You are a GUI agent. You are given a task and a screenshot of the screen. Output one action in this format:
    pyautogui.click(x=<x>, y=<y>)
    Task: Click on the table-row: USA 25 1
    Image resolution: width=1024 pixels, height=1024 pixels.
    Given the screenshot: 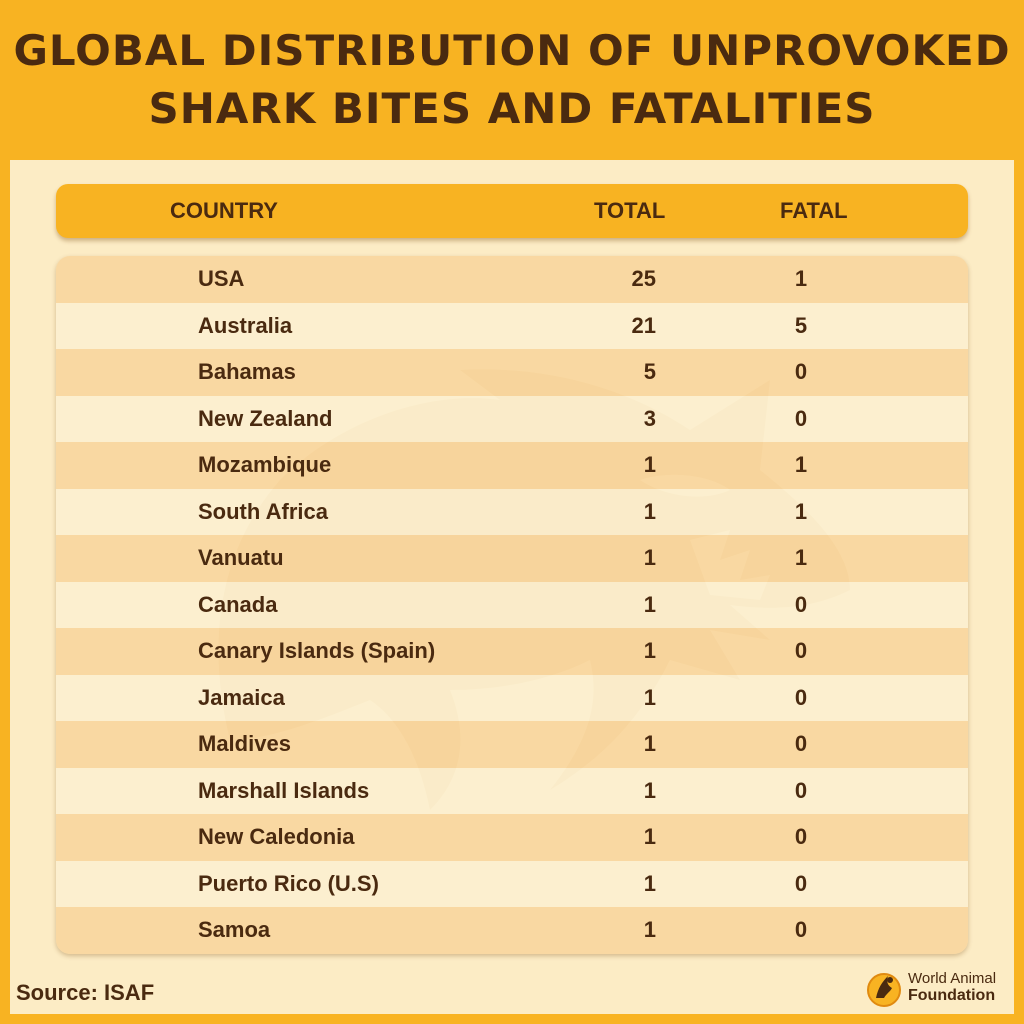 What is the action you would take?
    pyautogui.click(x=512, y=279)
    